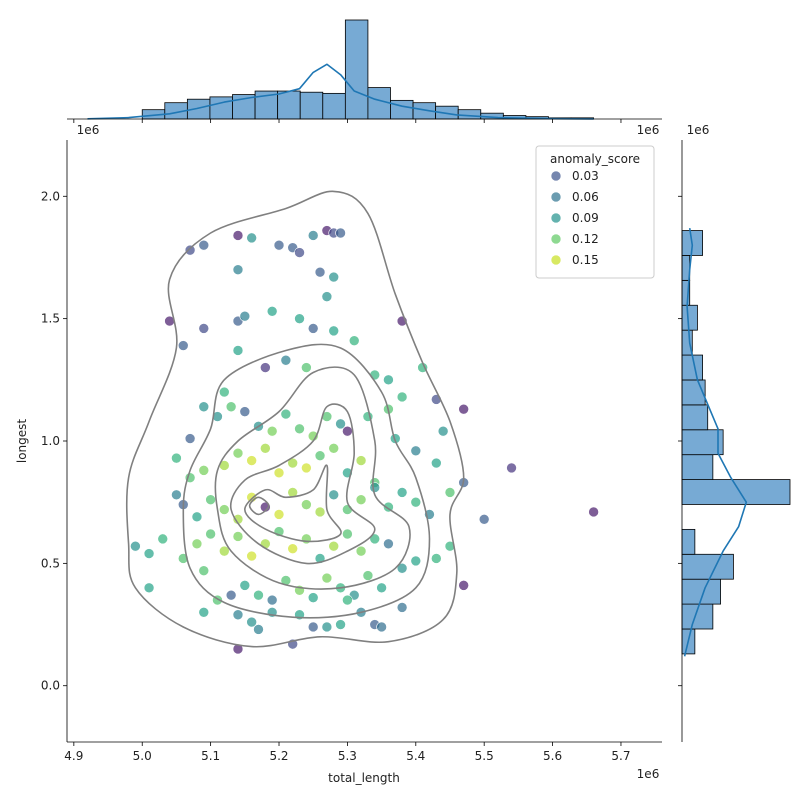  Describe the element at coordinates (484, 756) in the screenshot. I see `x-tick-label: 5.5` at that location.